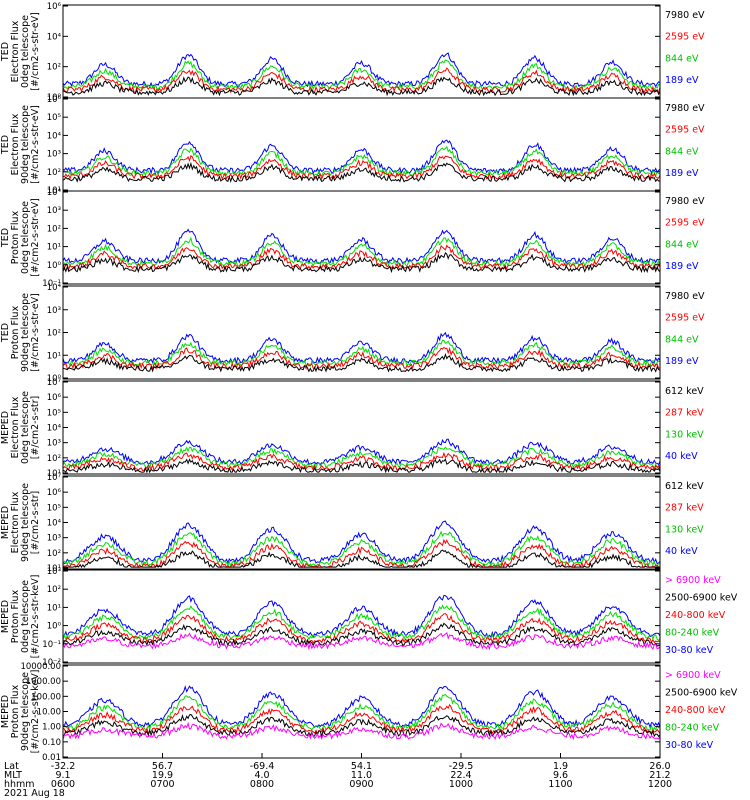  What do you see at coordinates (262, 766) in the screenshot?
I see `x-tick-label: -69.4` at bounding box center [262, 766].